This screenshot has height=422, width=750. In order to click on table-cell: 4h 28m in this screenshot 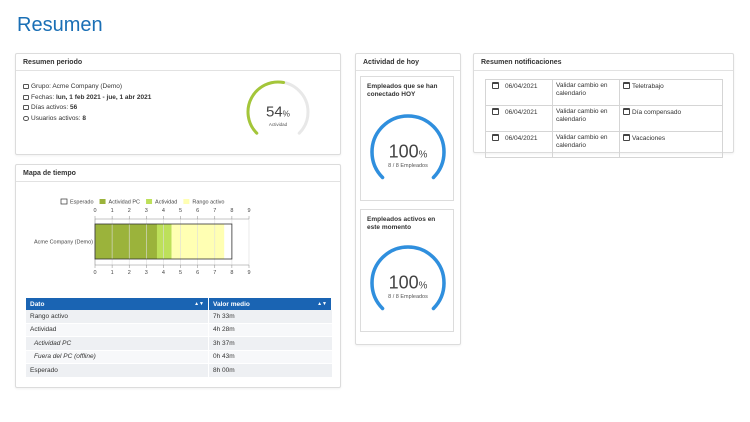, I will do `click(270, 330)`.